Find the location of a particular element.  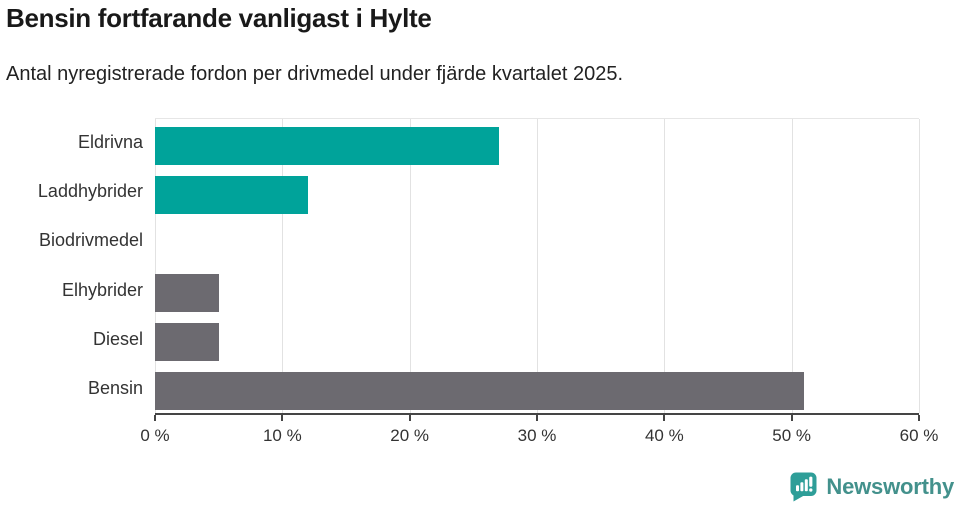

footer-branding: Newsworthy is located at coordinates (871, 487).